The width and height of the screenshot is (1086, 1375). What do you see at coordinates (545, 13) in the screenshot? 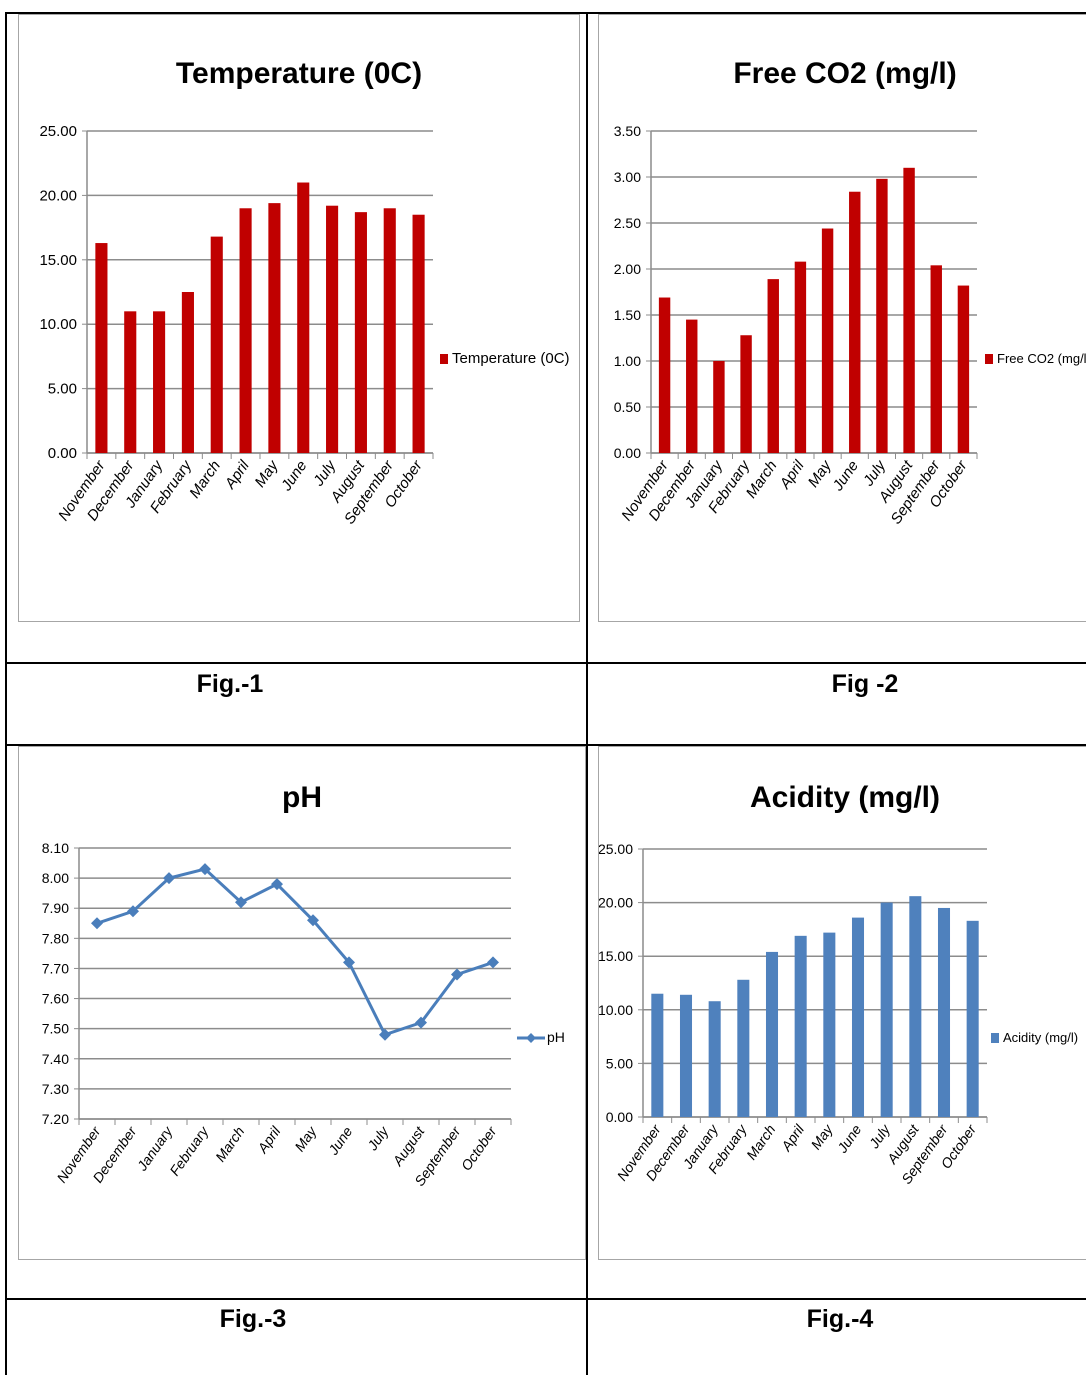
I see `table-border-top` at bounding box center [545, 13].